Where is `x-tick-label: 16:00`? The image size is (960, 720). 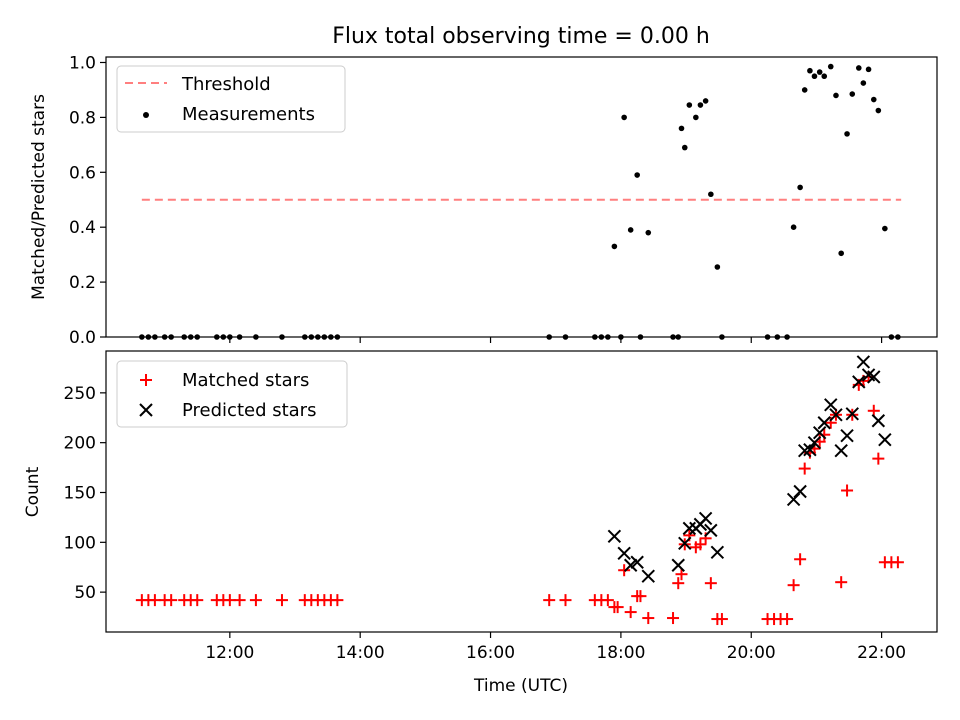 x-tick-label: 16:00 is located at coordinates (490, 653).